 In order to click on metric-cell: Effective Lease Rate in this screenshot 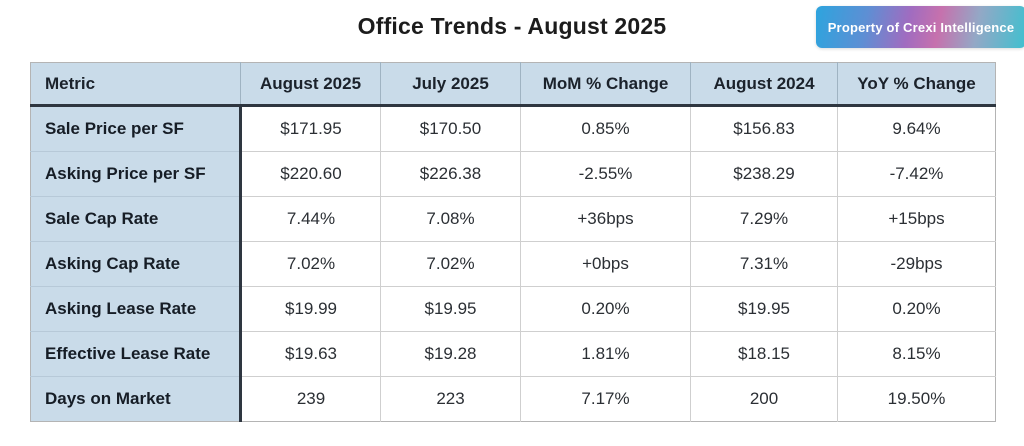, I will do `click(136, 354)`.